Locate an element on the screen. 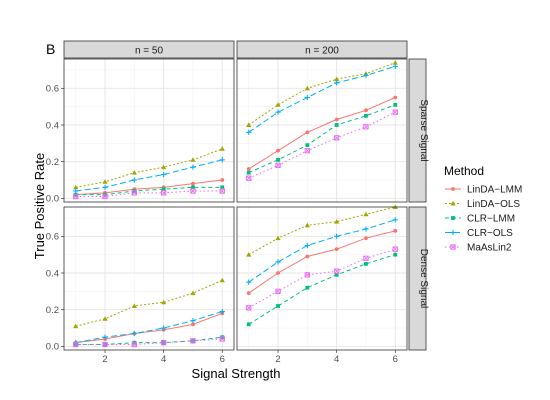 The image size is (550, 400). y-axis-title: True Positive Rate is located at coordinates (39, 206).